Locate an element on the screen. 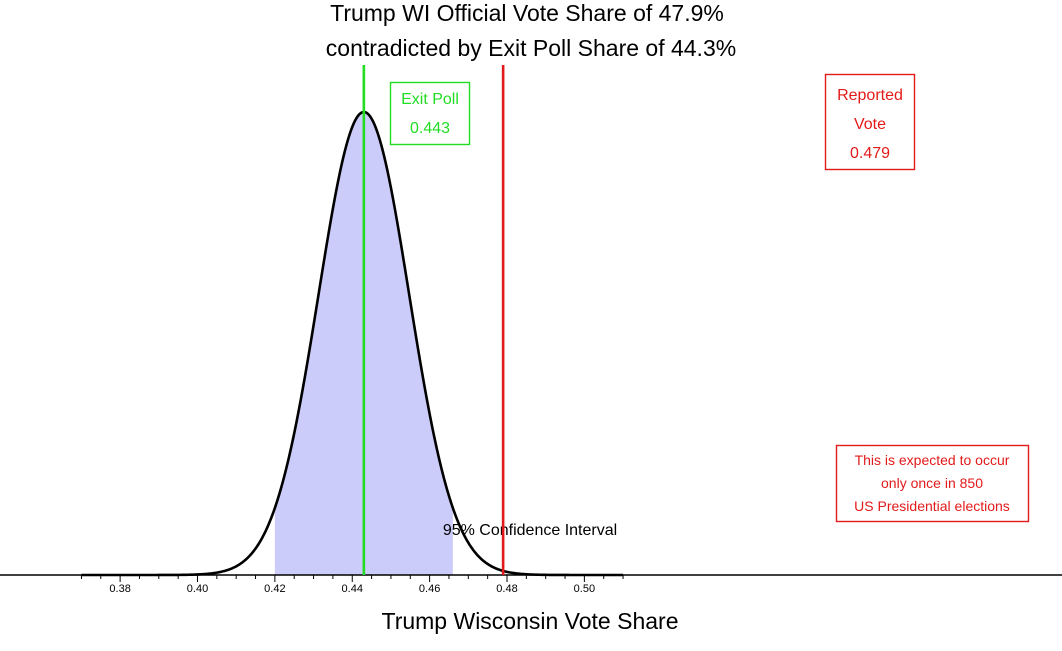 Image resolution: width=1062 pixels, height=651 pixels. reported-vote-label: Reported is located at coordinates (870, 95).